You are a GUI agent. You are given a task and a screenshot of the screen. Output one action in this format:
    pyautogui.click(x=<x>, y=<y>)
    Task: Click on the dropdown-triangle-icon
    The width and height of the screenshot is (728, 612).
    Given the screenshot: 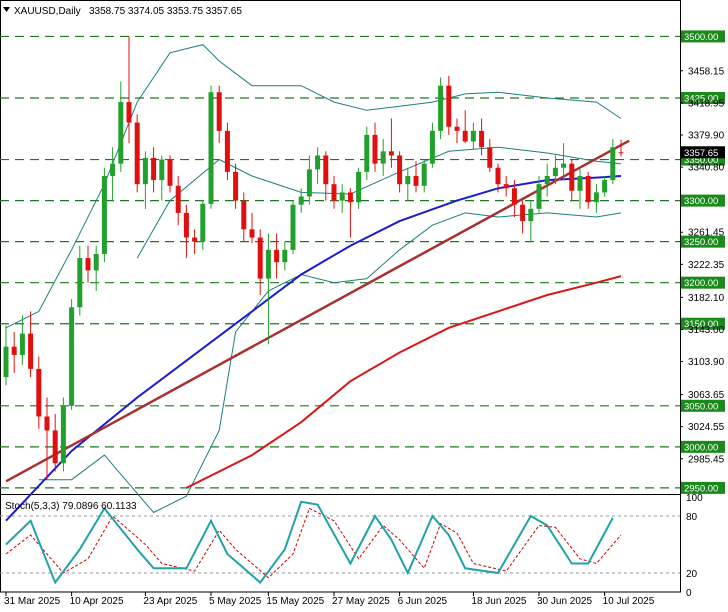 What is the action you would take?
    pyautogui.click(x=6, y=9)
    